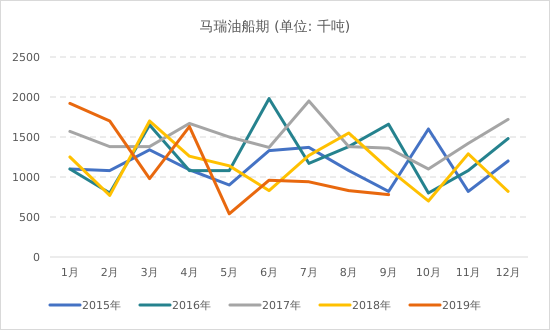 This screenshot has width=550, height=330. I want to click on x-tick-label: 11月, so click(468, 272).